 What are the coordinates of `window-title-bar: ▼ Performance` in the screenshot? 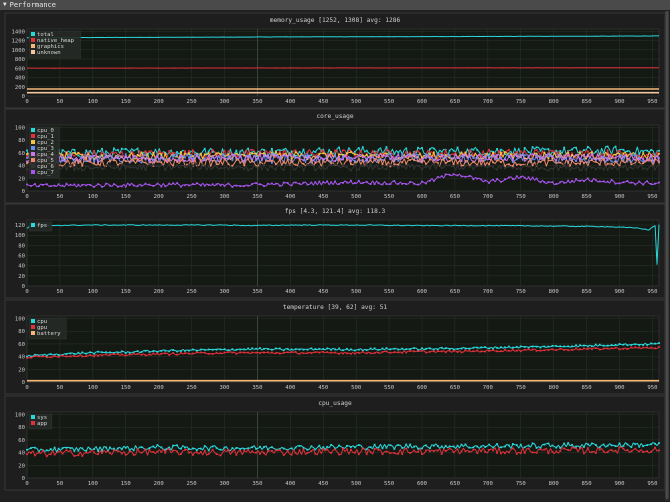 It's located at (335, 5).